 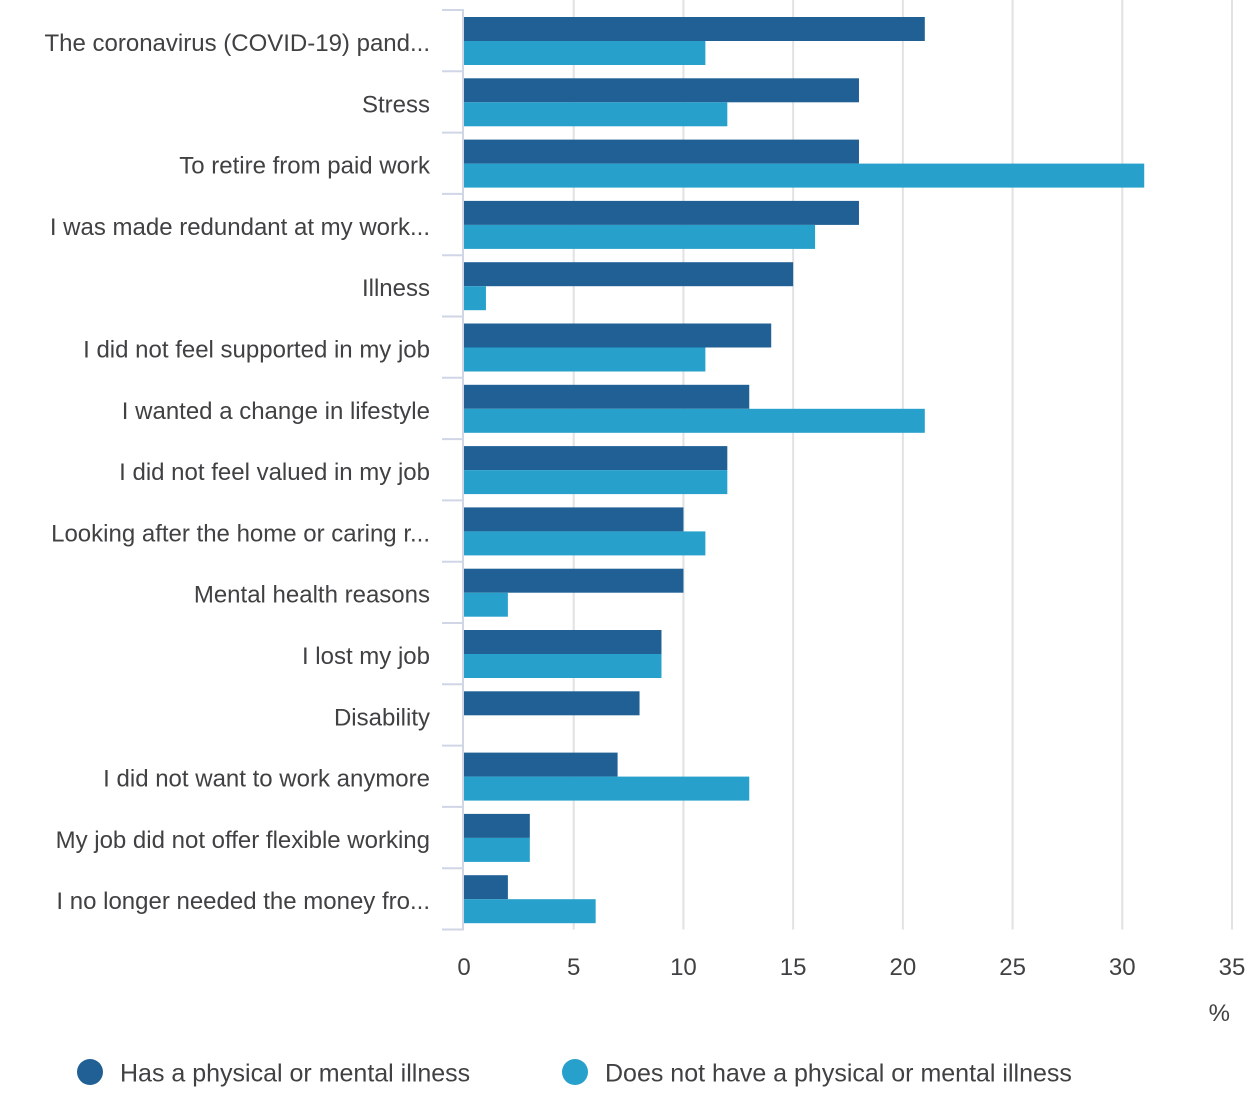 I want to click on x-tick-label: 25, so click(x=1012, y=967).